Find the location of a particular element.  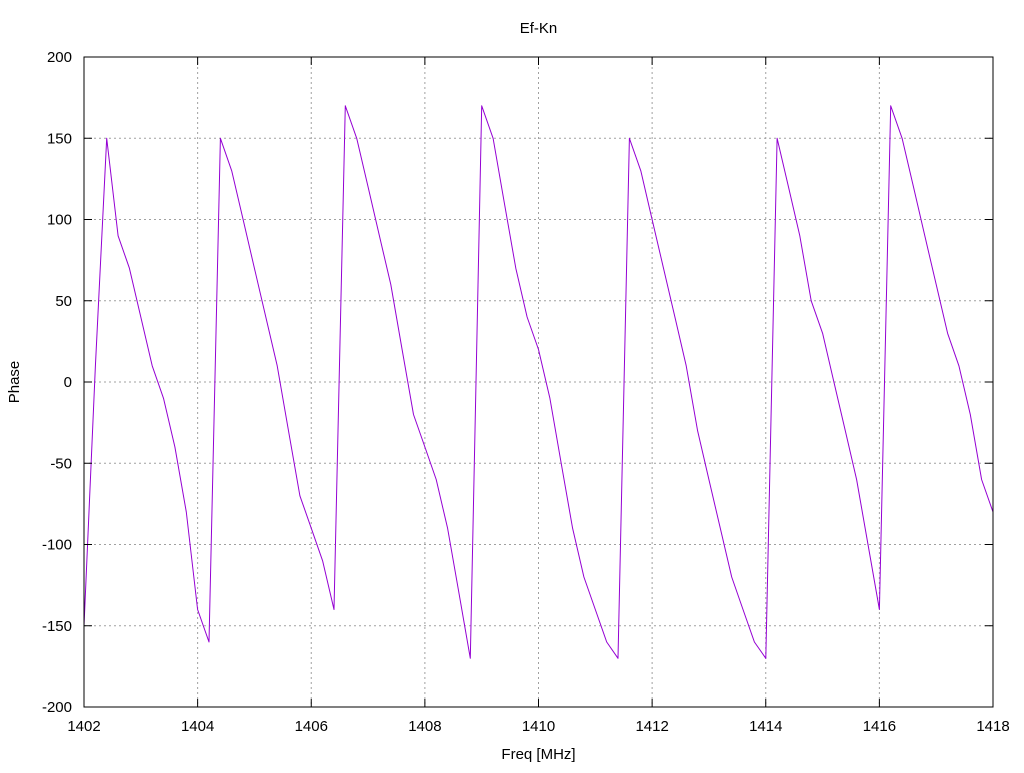

x-tick-label: 1410 is located at coordinates (538, 726).